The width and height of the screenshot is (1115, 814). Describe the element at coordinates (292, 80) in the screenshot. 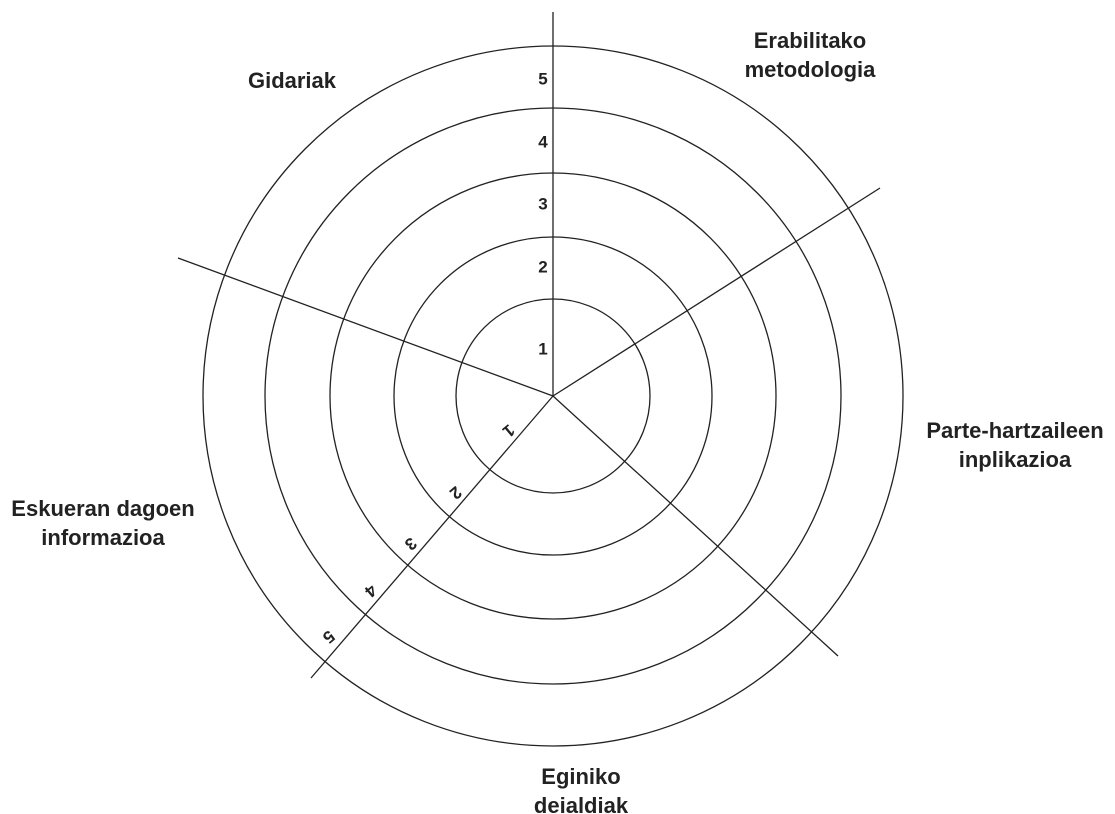

I see `axis-label: Gidariak` at that location.